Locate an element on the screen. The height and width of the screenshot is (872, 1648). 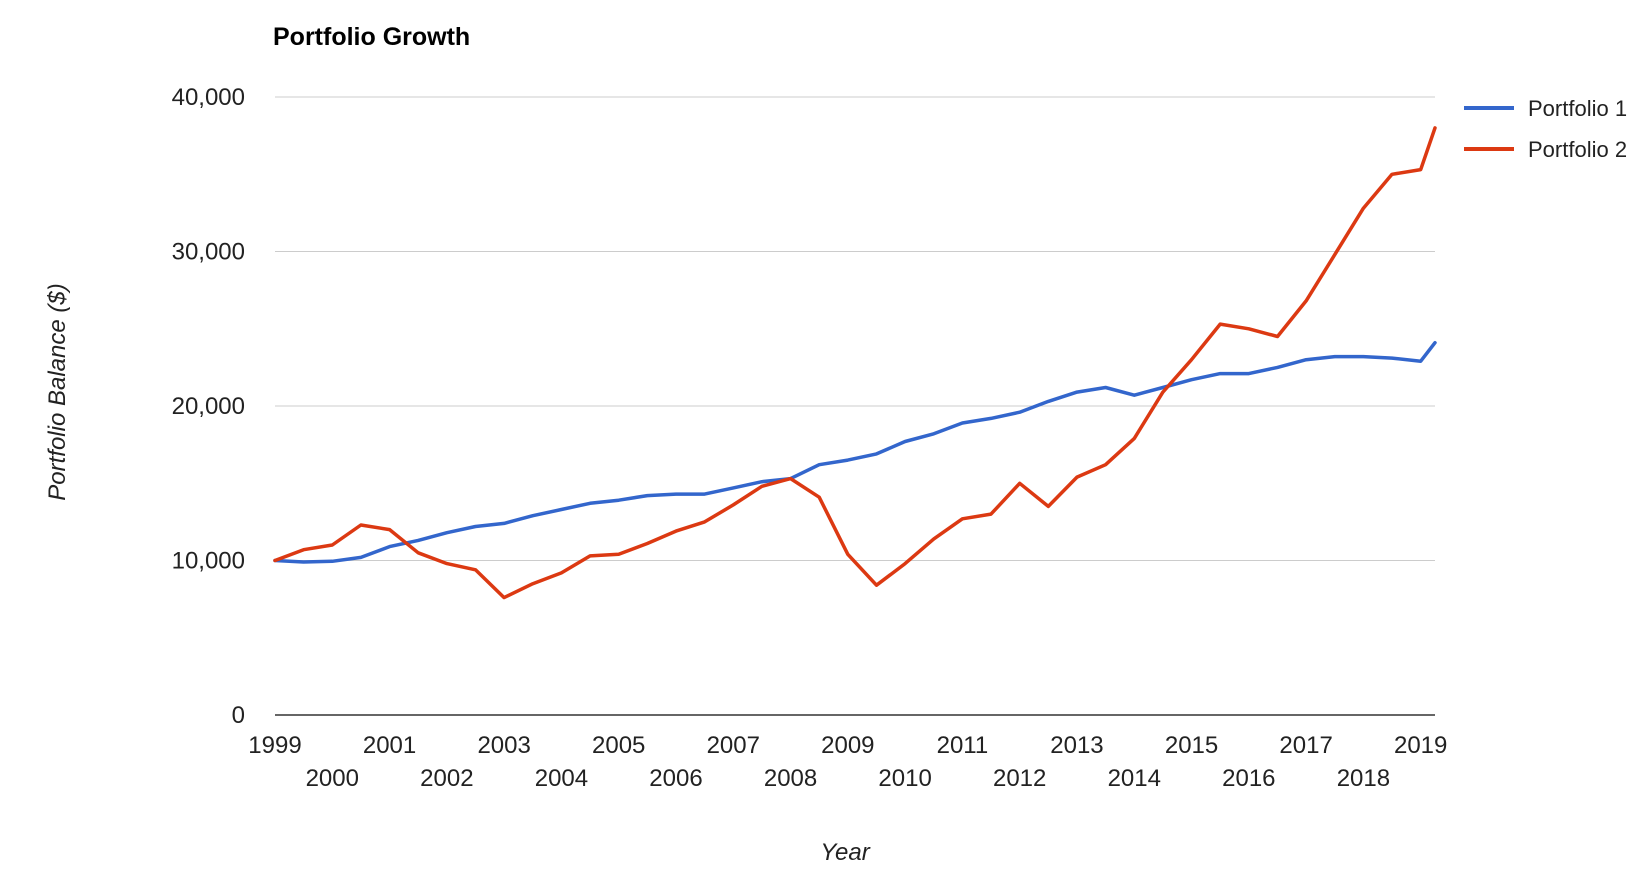
x-tick-label: 2003 is located at coordinates (503, 745).